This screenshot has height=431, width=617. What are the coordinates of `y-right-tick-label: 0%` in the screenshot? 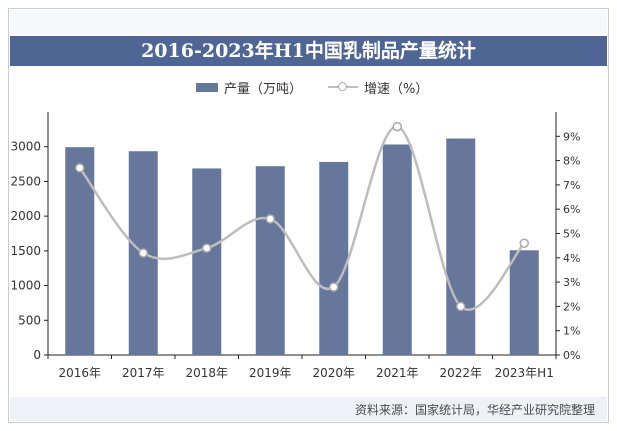 It's located at (571, 355).